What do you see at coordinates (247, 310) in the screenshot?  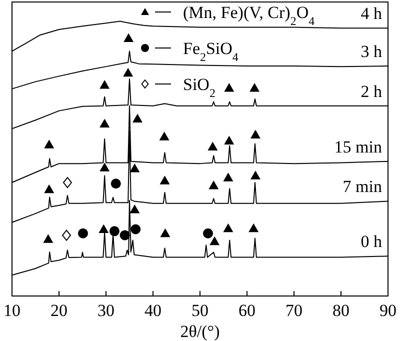 I see `x-tick-label: 60` at bounding box center [247, 310].